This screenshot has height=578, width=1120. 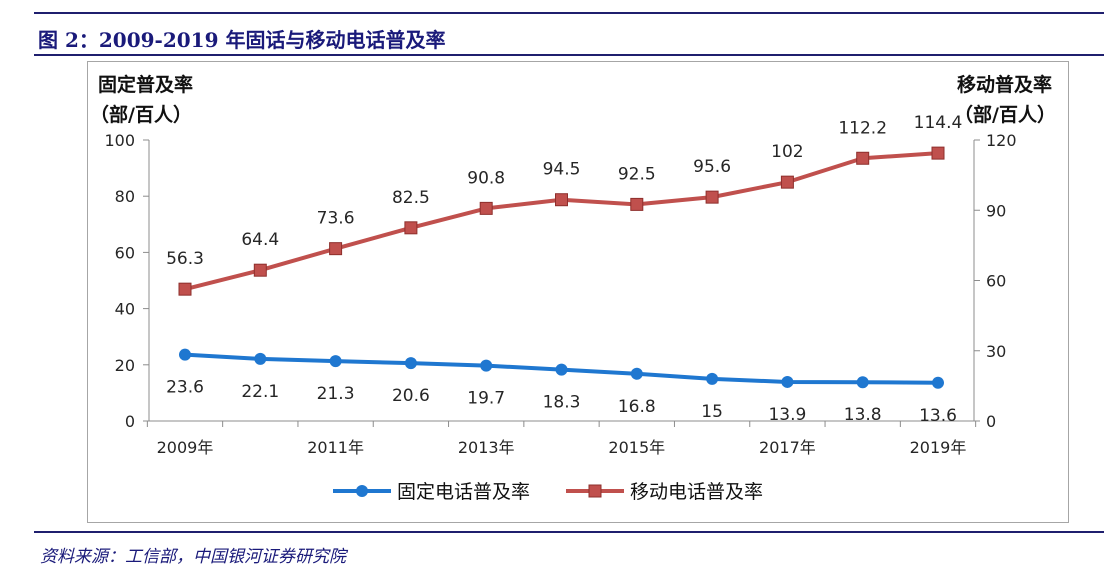 What do you see at coordinates (562, 403) in the screenshot?
I see `fixed-data-label: 18.3` at bounding box center [562, 403].